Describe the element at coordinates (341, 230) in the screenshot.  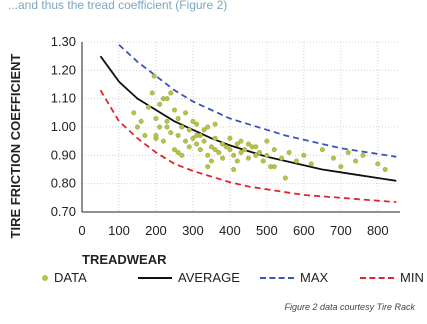
I see `x-tick-label: 700` at that location.